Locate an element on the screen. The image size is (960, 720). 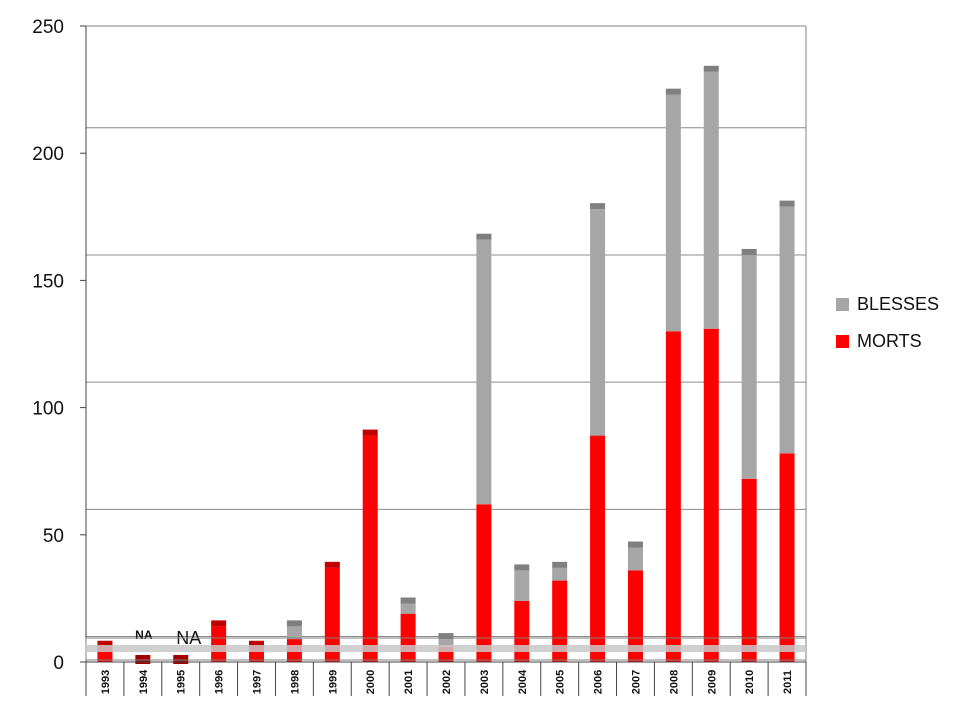
x-tick-label-2004: 2004 is located at coordinates (523, 681).